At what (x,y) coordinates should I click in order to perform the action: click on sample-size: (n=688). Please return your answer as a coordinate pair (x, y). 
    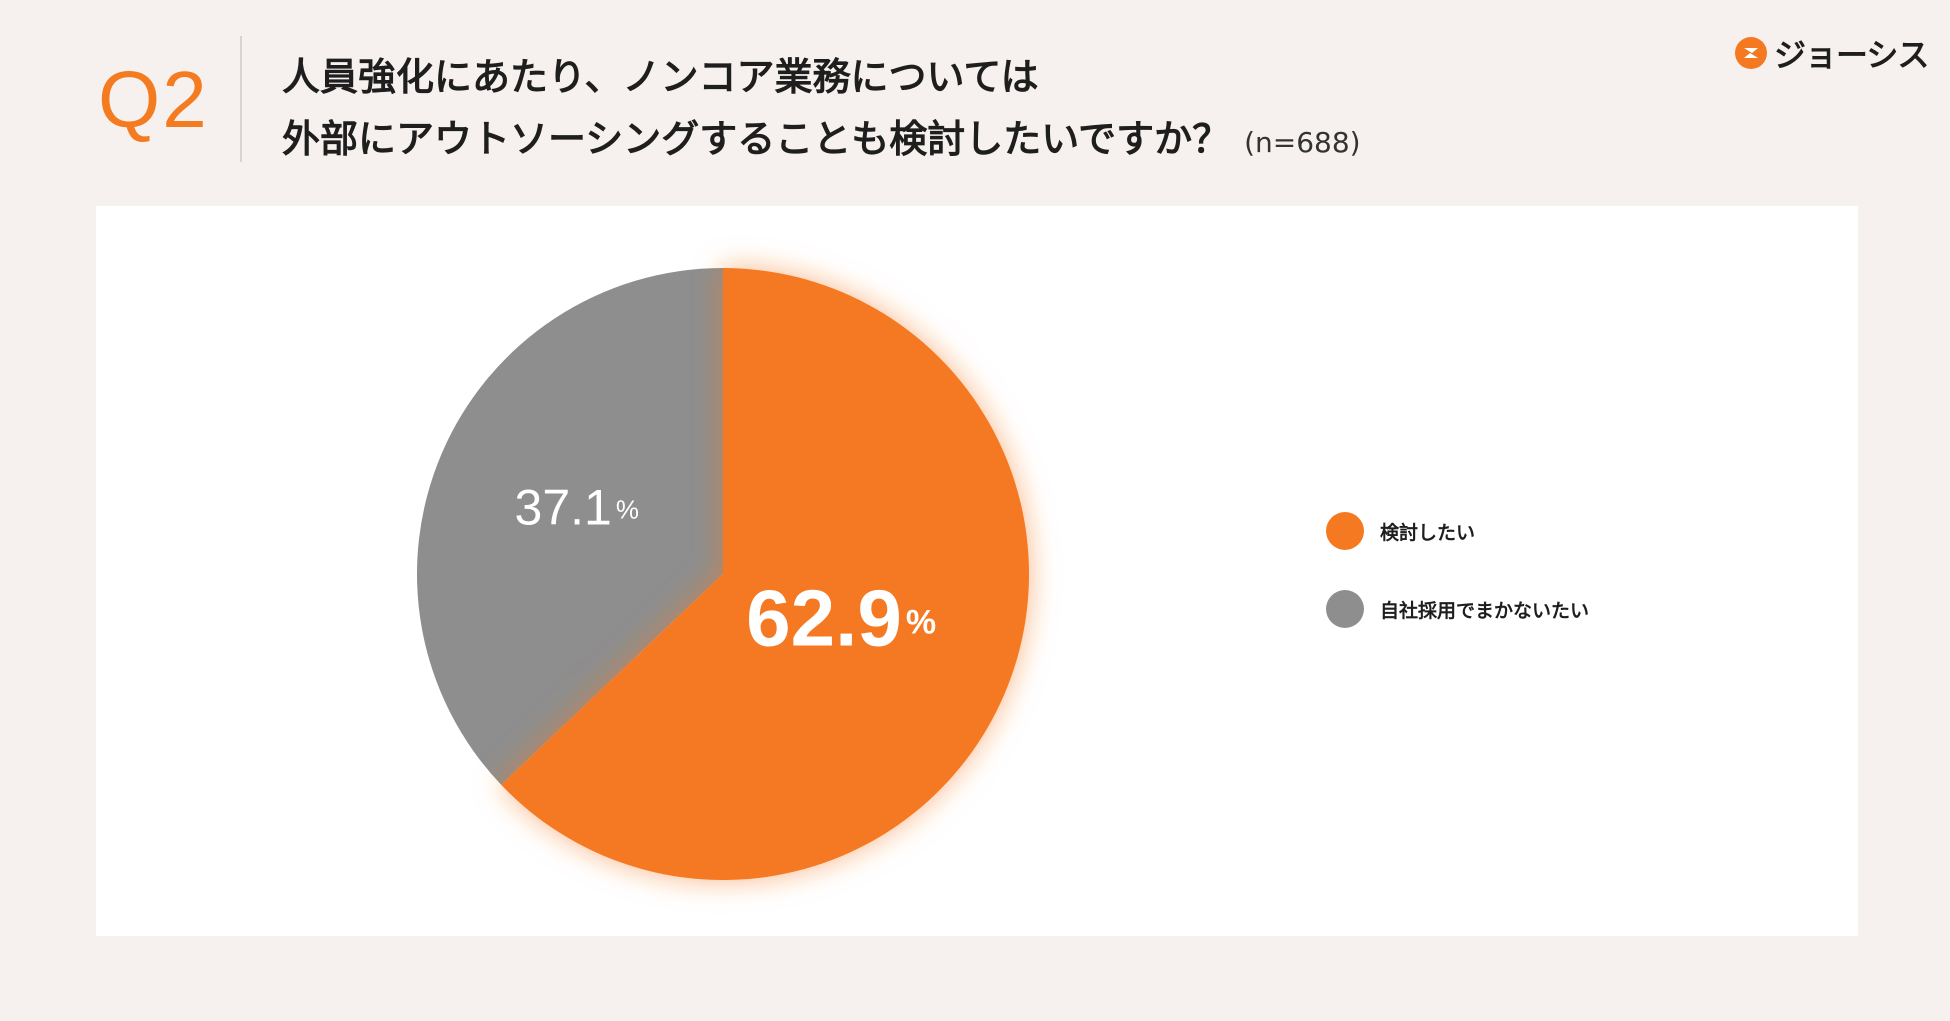
    Looking at the image, I should click on (1302, 142).